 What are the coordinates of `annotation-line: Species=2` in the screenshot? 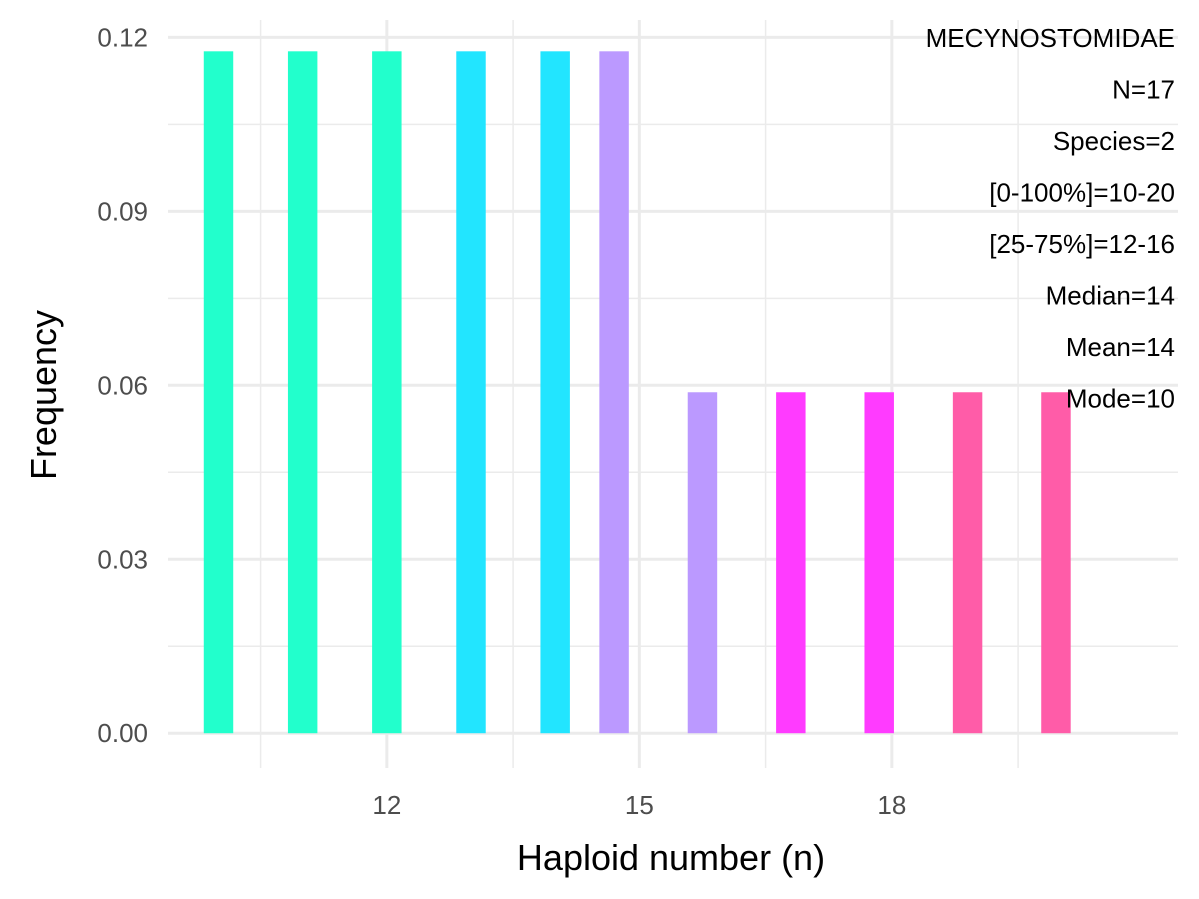 It's located at (1114, 141).